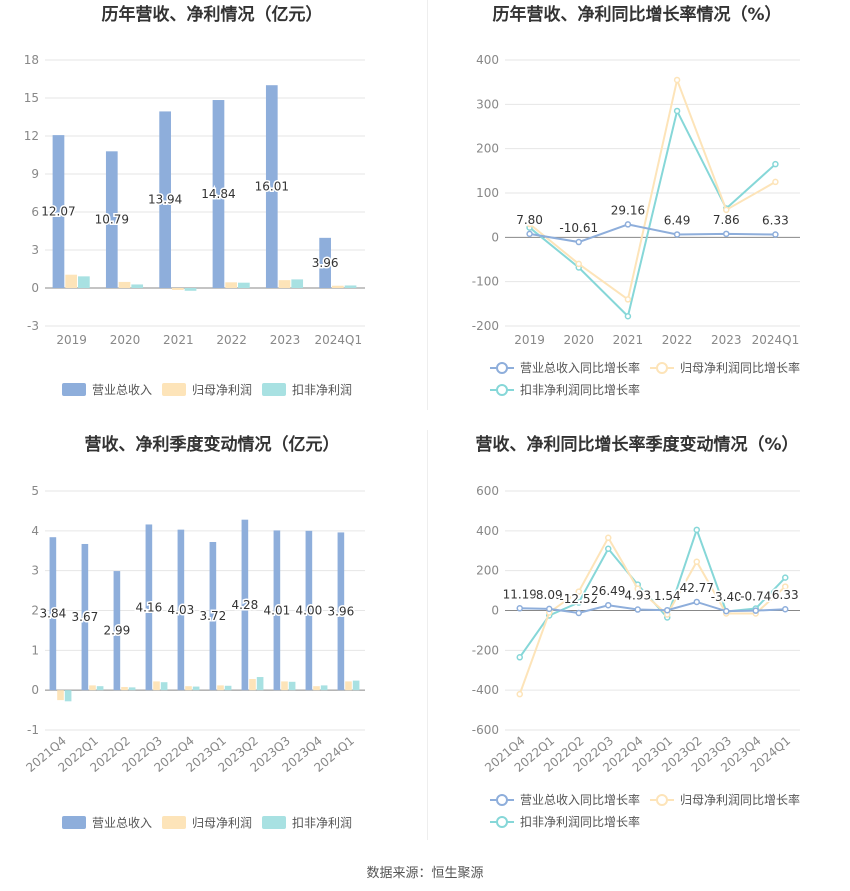  I want to click on y-tick-label: 400, so click(487, 531).